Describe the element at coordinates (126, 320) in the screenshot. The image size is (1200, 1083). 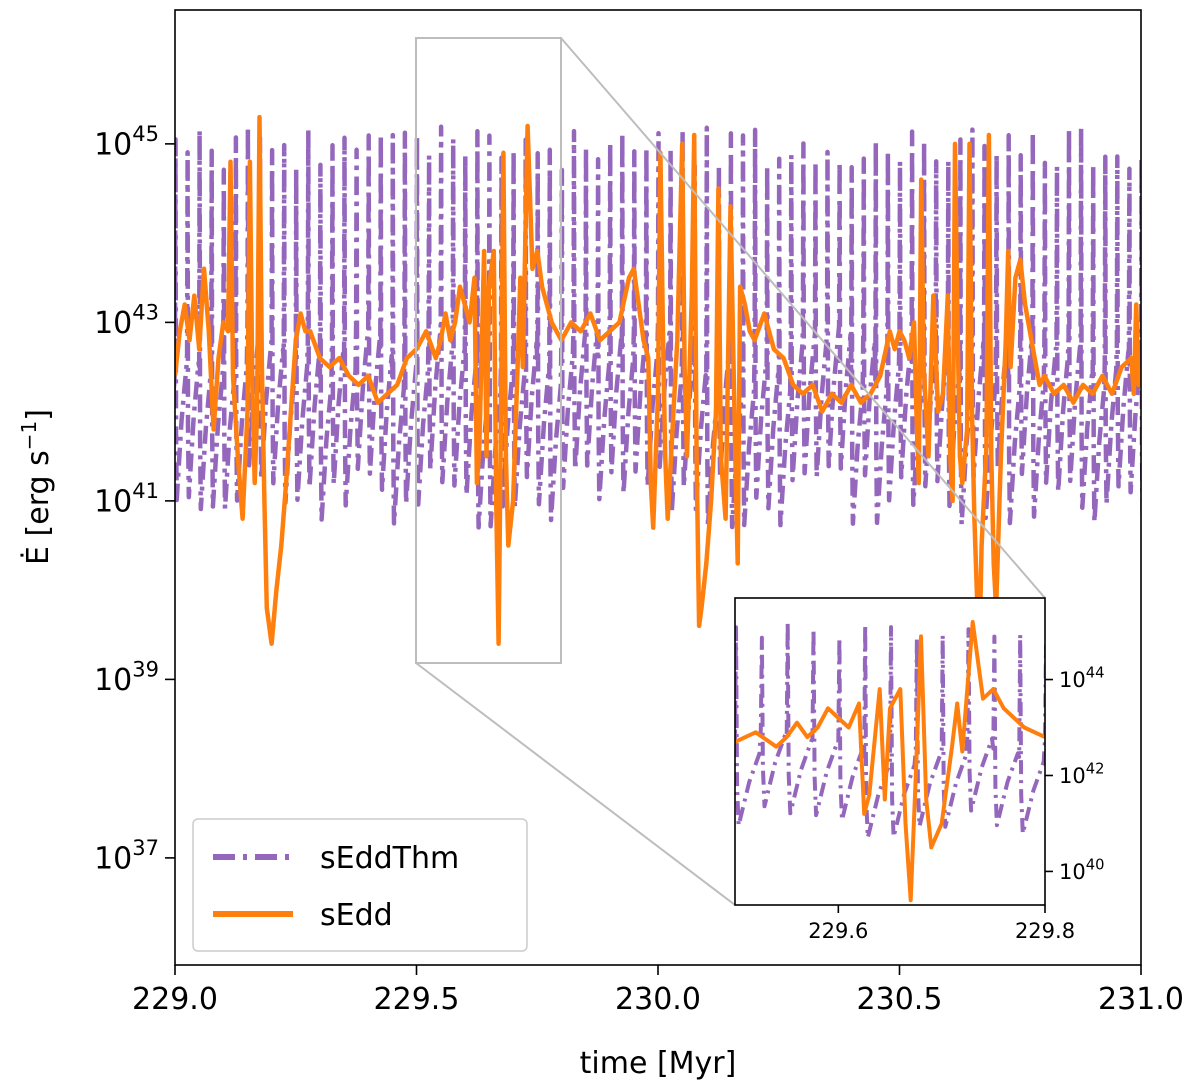
I see `y-tick-label: 1043` at that location.